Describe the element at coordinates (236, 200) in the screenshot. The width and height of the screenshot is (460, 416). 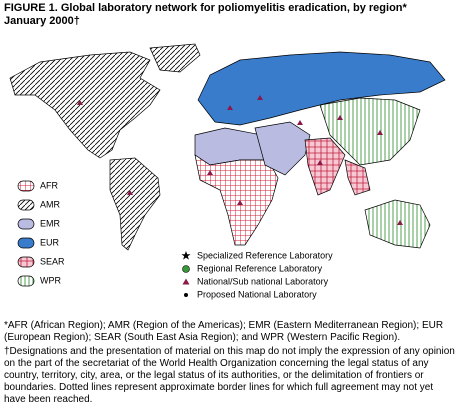
I see `africa` at that location.